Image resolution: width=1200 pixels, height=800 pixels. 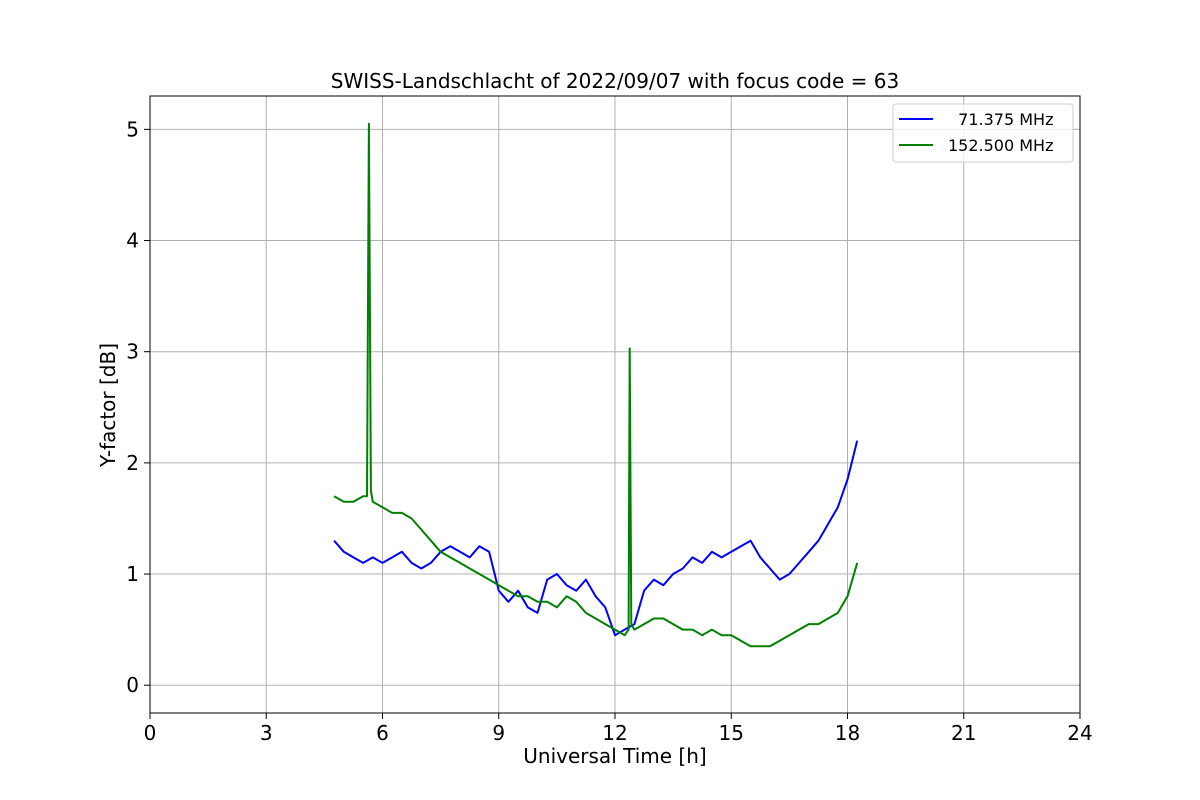 What do you see at coordinates (614, 733) in the screenshot?
I see `x-tick-label: 12` at bounding box center [614, 733].